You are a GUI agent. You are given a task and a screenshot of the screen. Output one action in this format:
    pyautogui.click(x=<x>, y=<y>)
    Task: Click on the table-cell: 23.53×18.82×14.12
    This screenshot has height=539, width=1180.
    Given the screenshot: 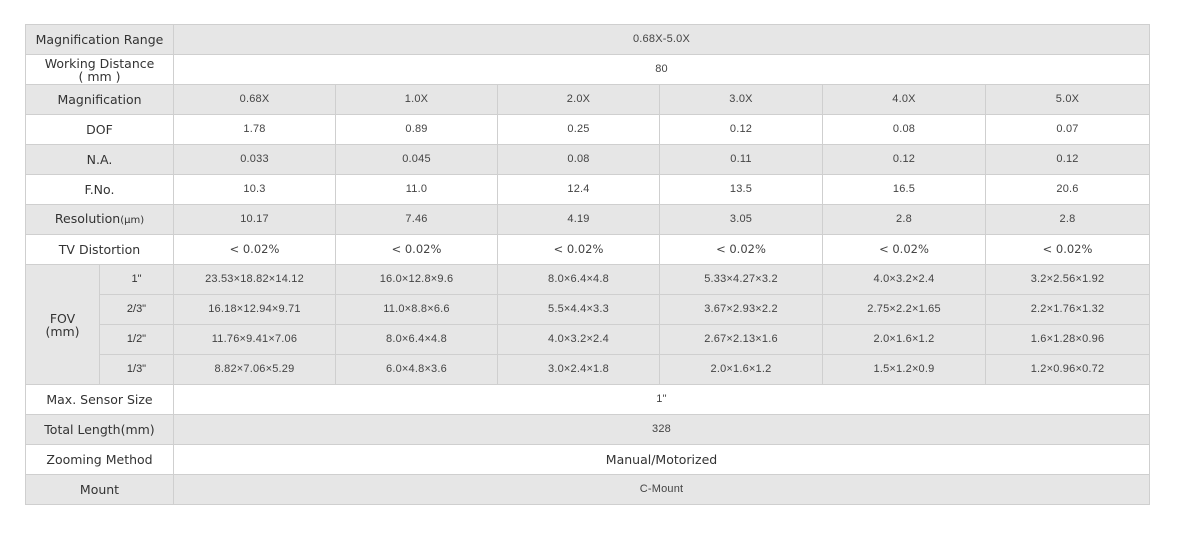 What is the action you would take?
    pyautogui.click(x=254, y=279)
    